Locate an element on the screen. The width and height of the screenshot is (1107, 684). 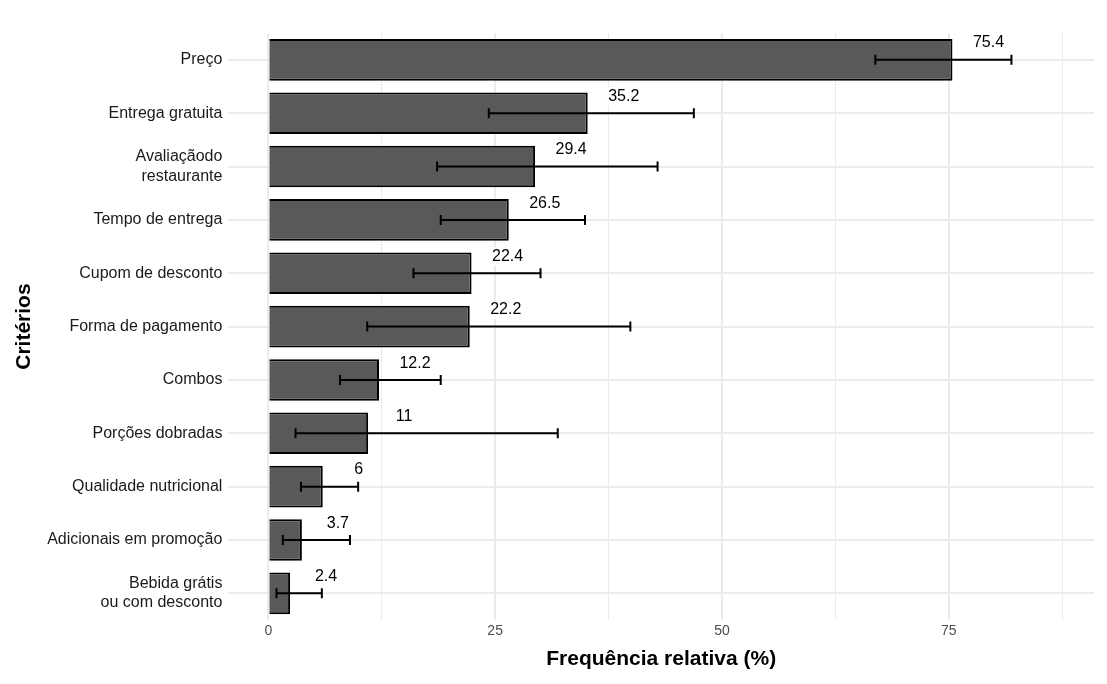
data-label: 3.7 is located at coordinates (338, 522).